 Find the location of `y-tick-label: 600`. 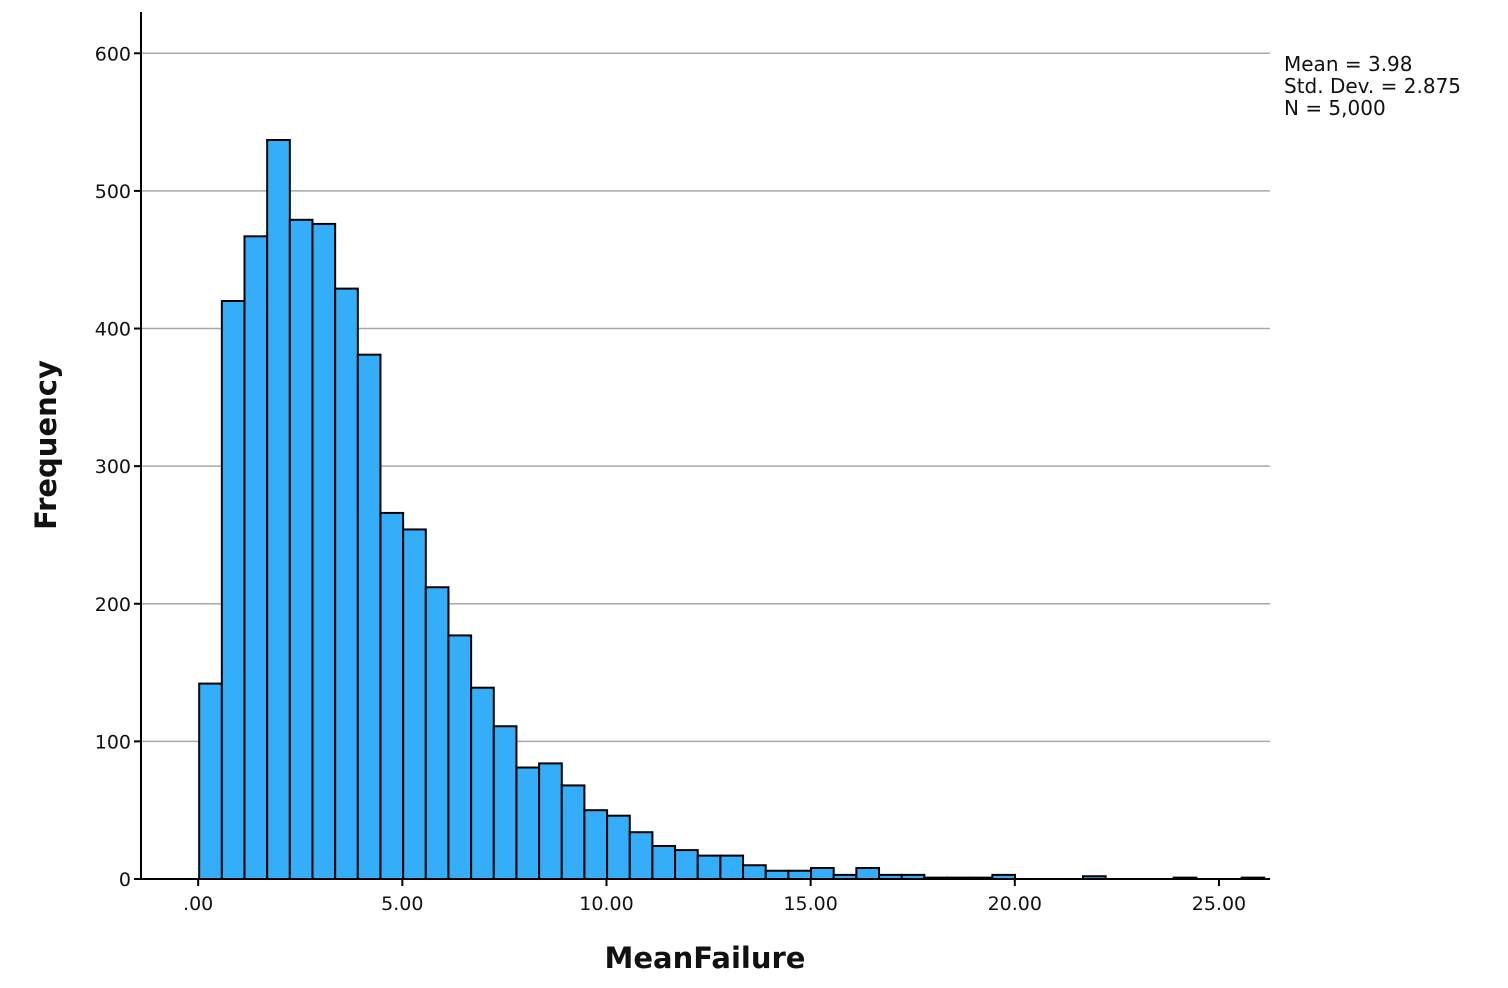

y-tick-label: 600 is located at coordinates (113, 54).